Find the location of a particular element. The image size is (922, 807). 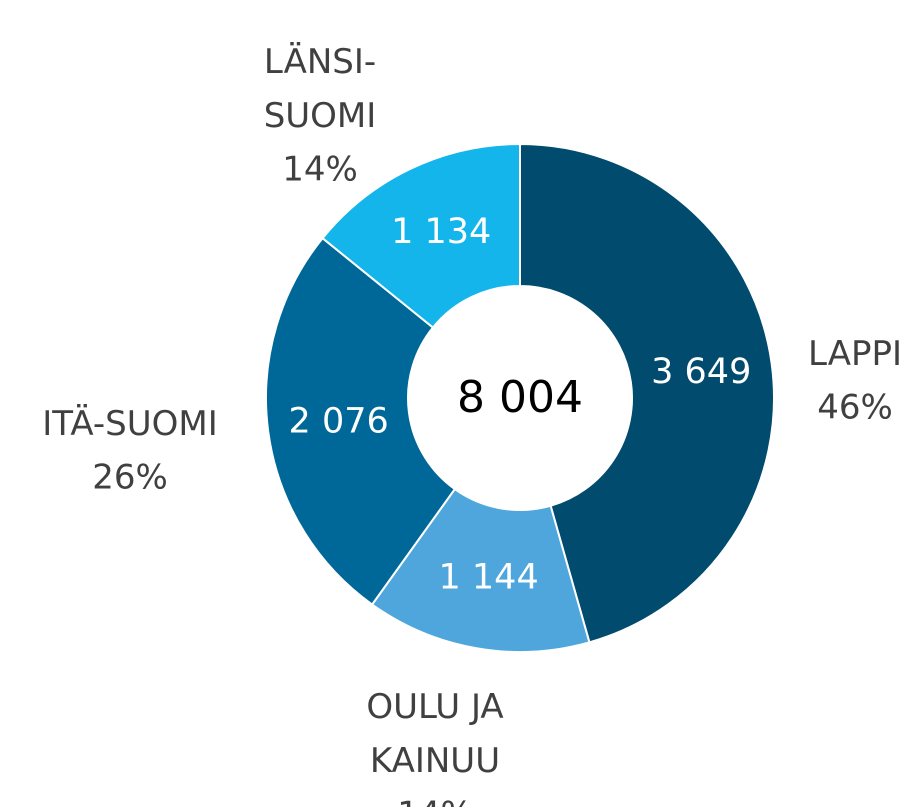

center-label: 8 004 is located at coordinates (520, 397).